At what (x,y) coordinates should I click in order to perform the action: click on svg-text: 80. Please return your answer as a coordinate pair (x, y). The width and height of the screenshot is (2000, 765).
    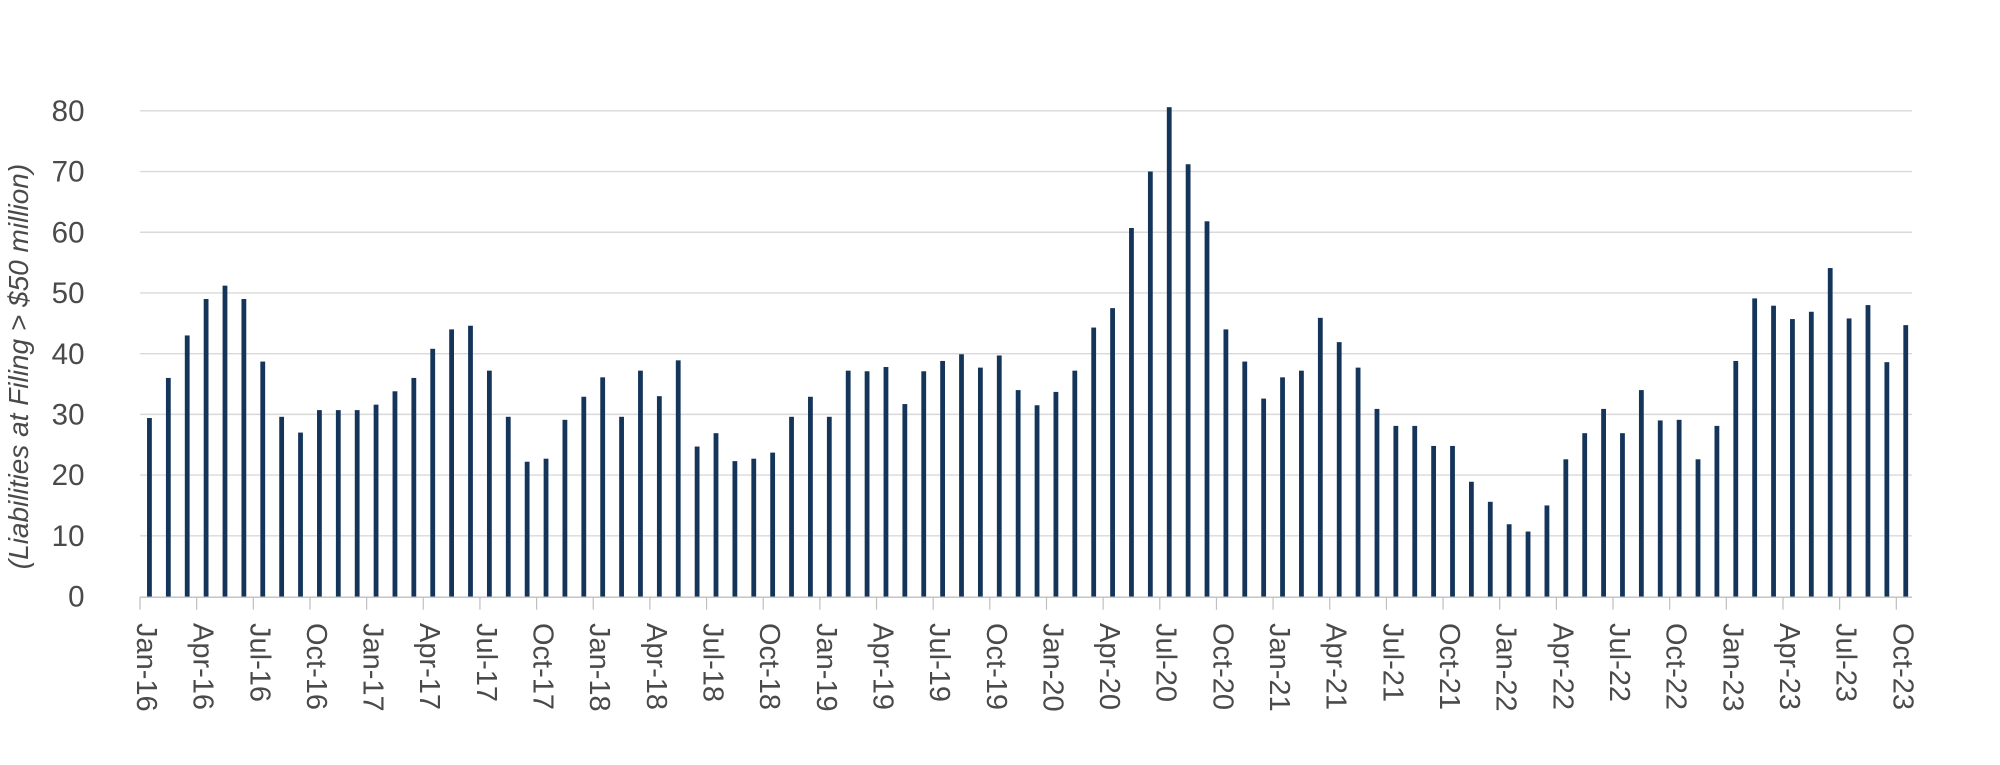
    Looking at the image, I should click on (68, 111).